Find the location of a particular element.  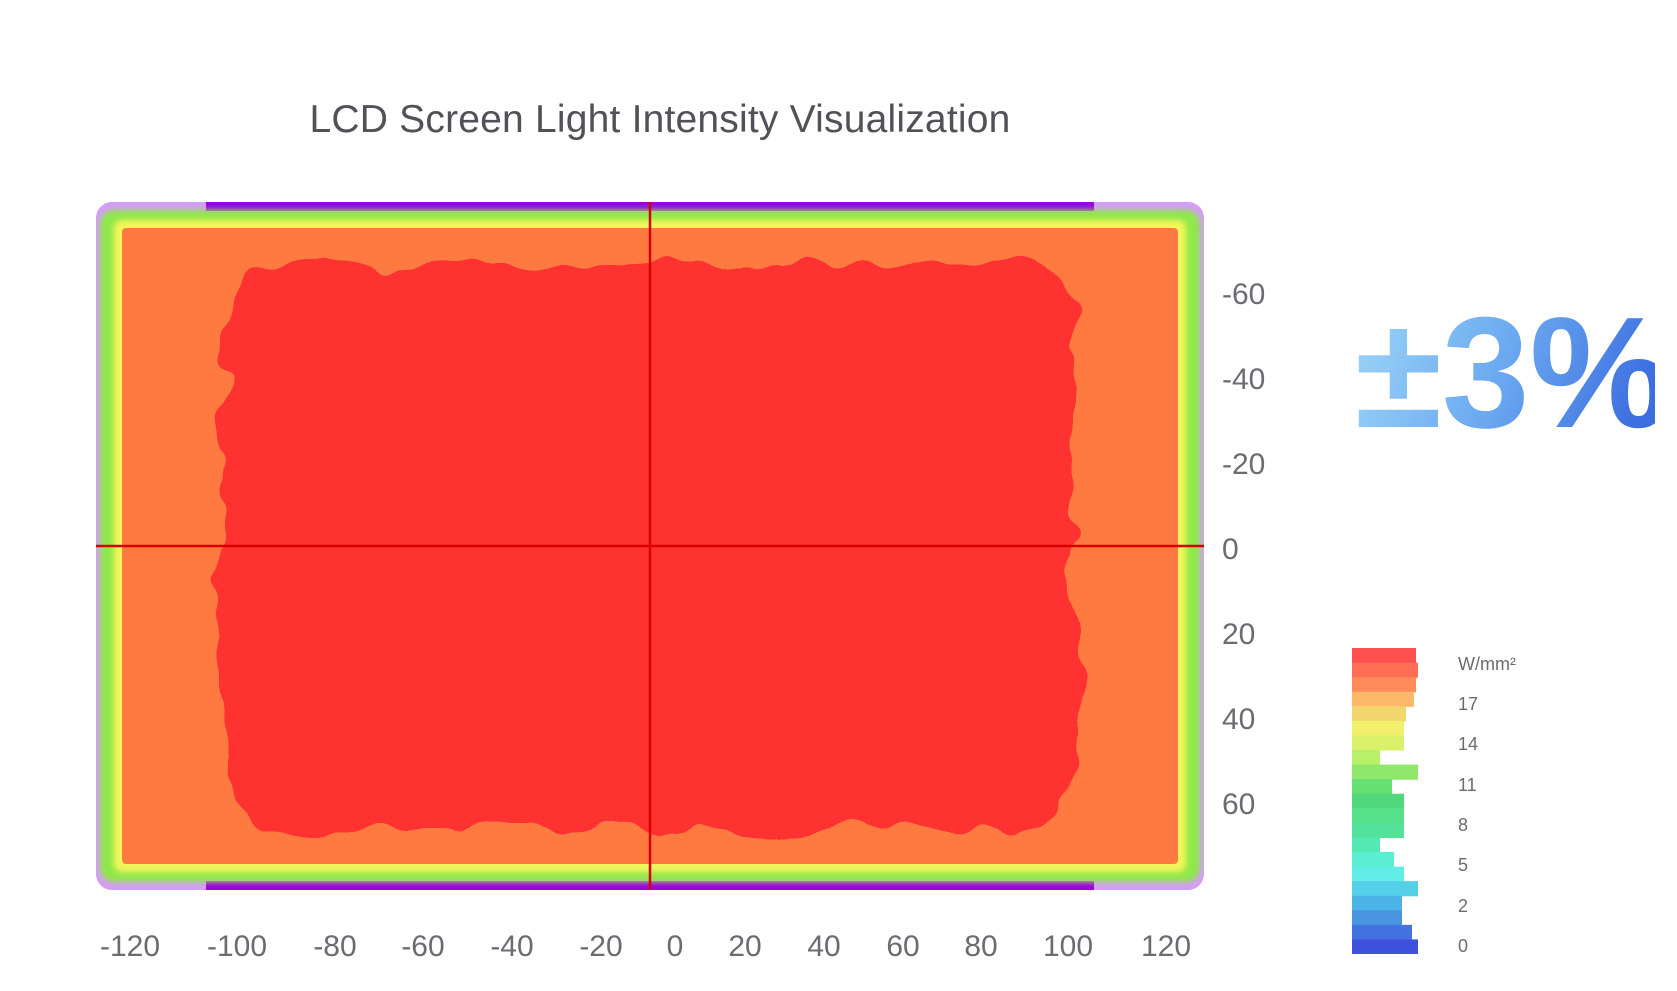

legend-unit: W/mm² is located at coordinates (1487, 664).